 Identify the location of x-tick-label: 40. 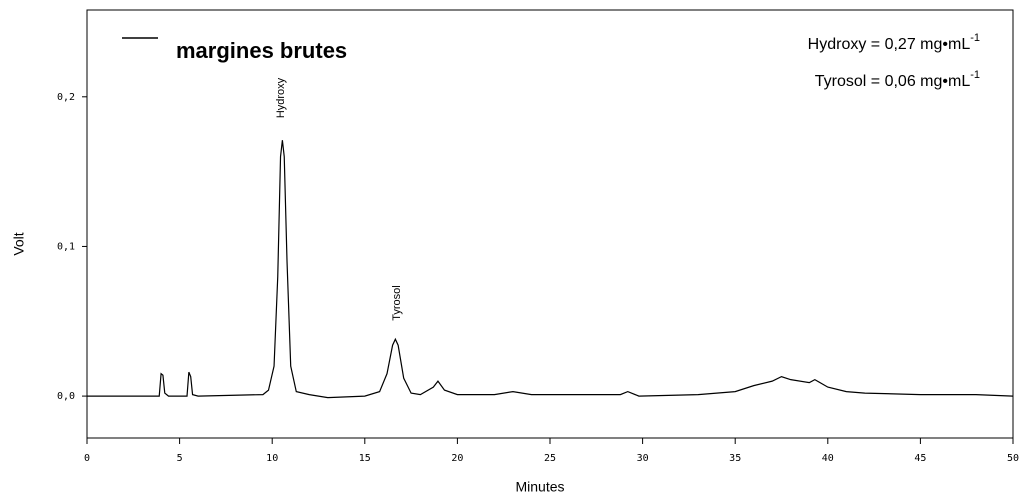
(828, 458).